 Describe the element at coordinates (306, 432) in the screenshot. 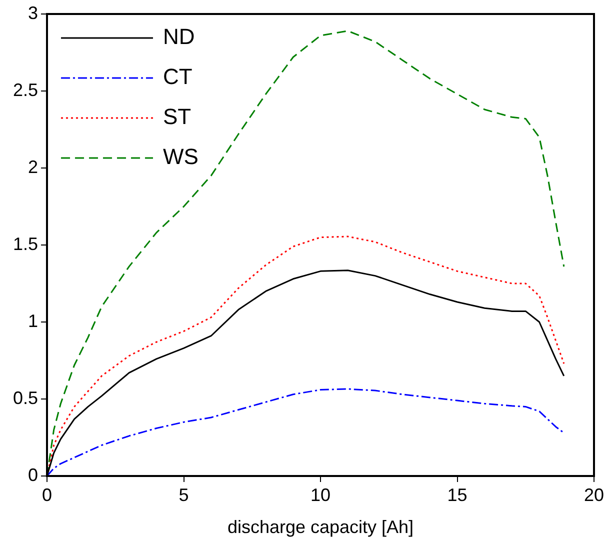

I see `line-series` at that location.